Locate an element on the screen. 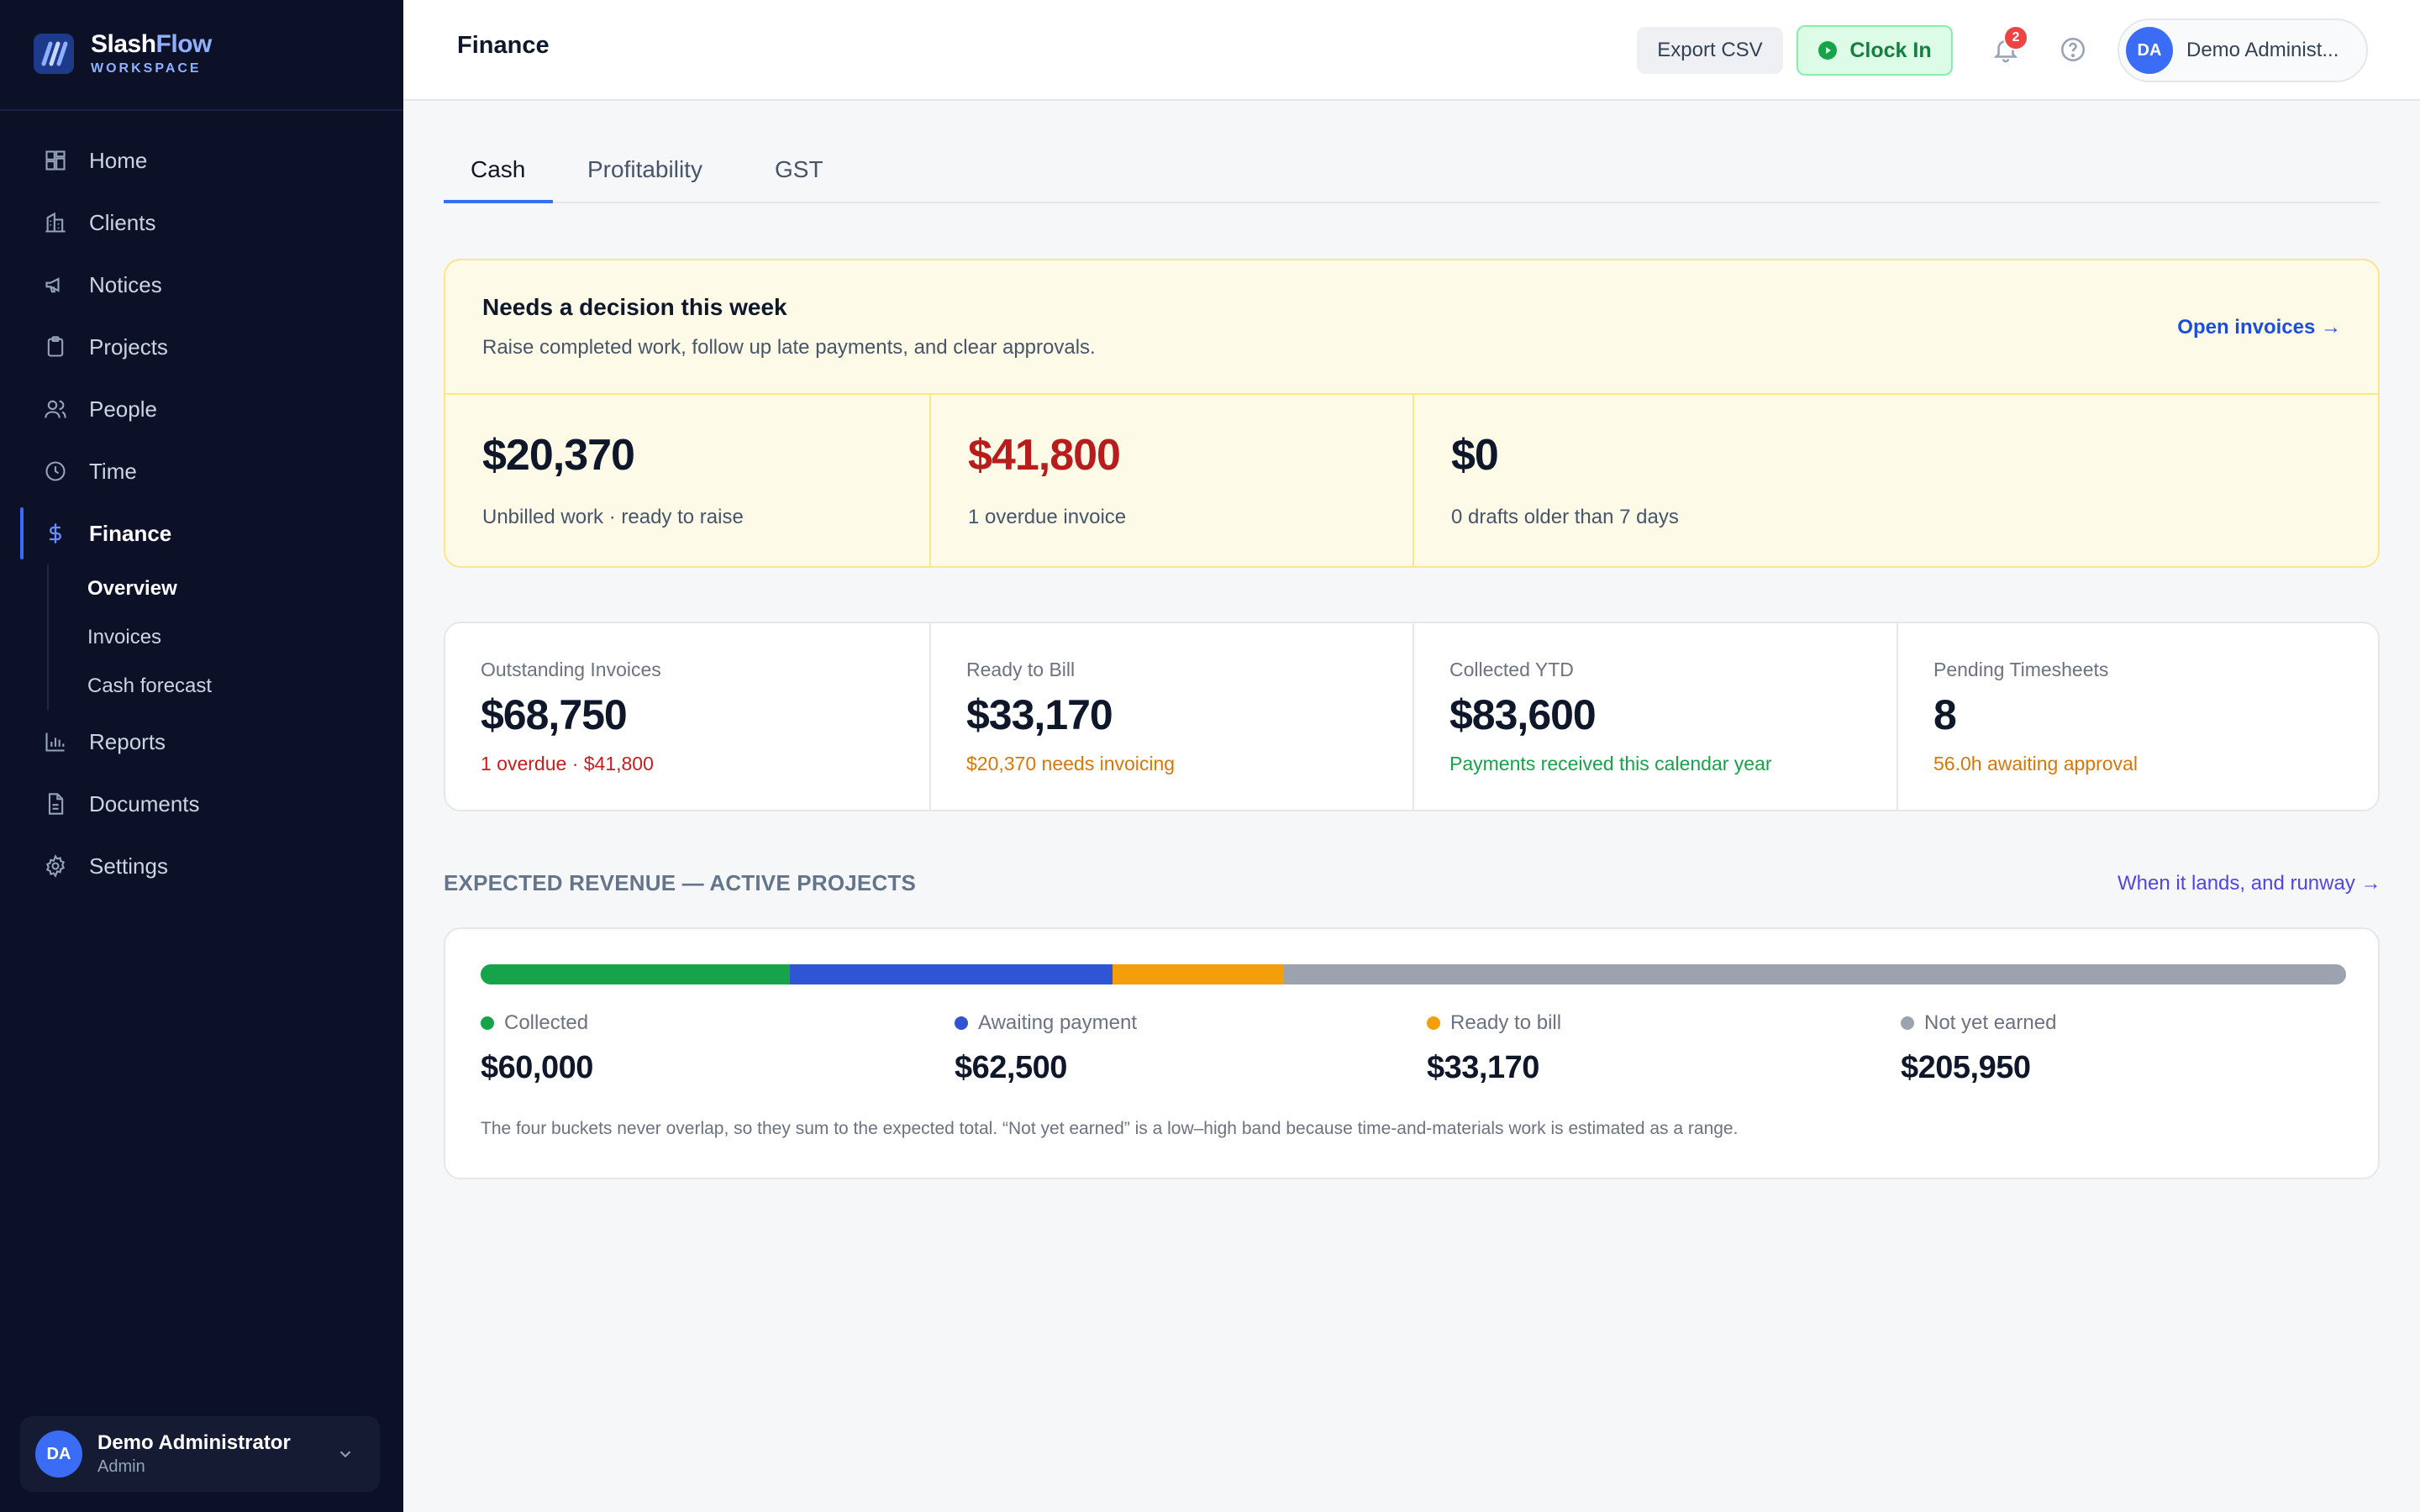 The height and width of the screenshot is (1512, 2420). user-role: Admin is located at coordinates (121, 1466).